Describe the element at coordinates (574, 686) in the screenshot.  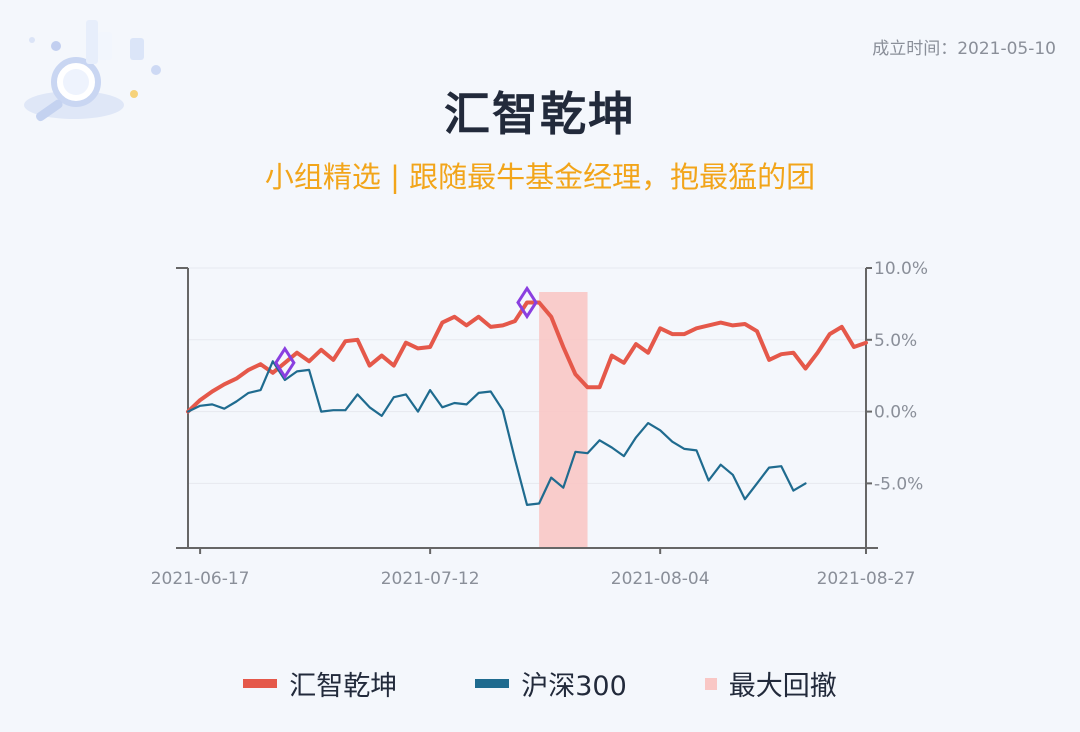
I see `legend-label-index: 沪深300` at that location.